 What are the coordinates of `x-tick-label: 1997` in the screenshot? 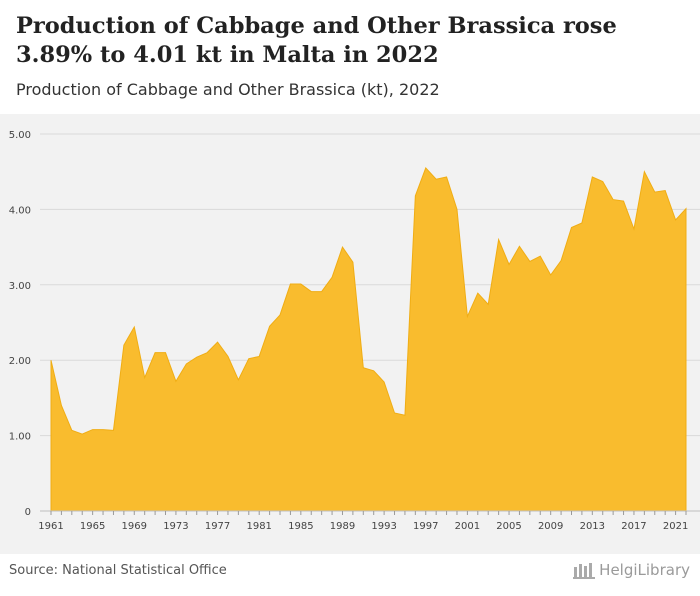 It's located at (425, 526).